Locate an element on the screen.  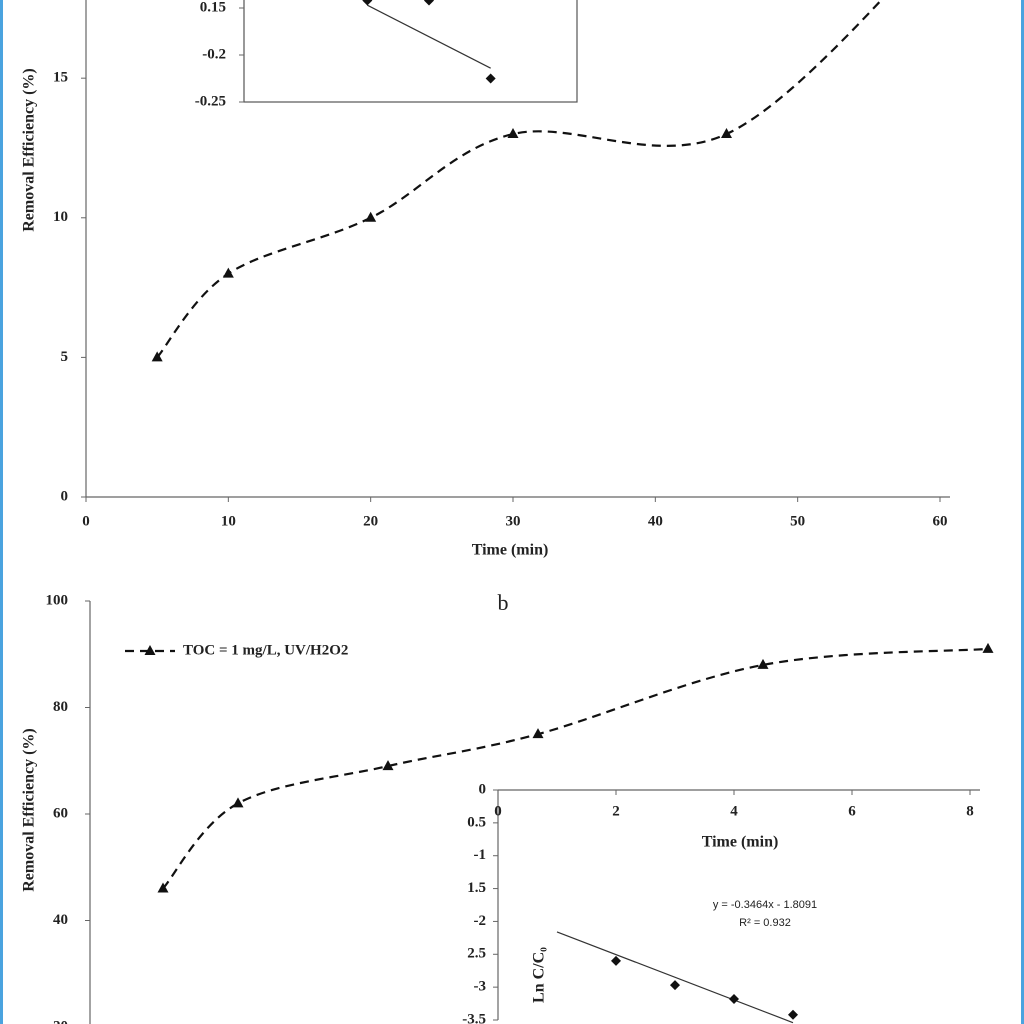
y-tick-label: -2 is located at coordinates (480, 921).